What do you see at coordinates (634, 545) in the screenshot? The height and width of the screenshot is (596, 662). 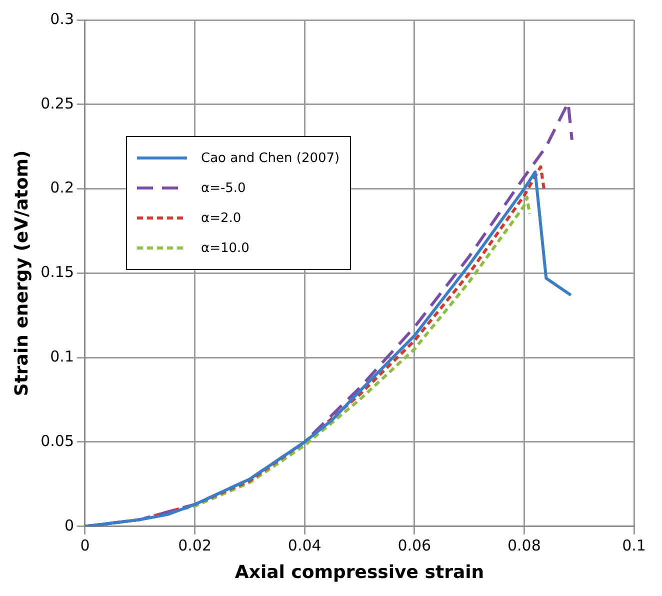 I see `x-tick-label: 0.1` at bounding box center [634, 545].